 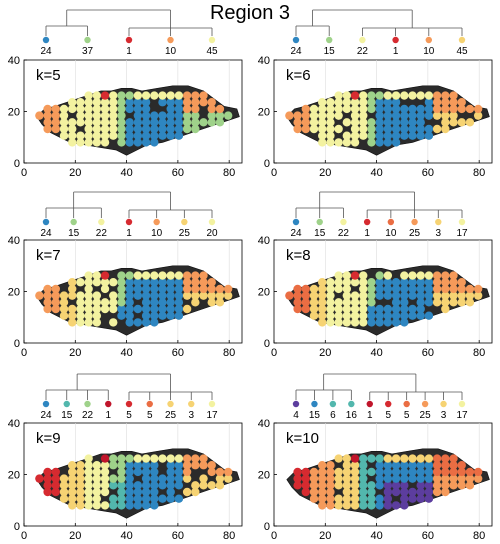 I want to click on y-tick-label: 20, so click(x=264, y=476).